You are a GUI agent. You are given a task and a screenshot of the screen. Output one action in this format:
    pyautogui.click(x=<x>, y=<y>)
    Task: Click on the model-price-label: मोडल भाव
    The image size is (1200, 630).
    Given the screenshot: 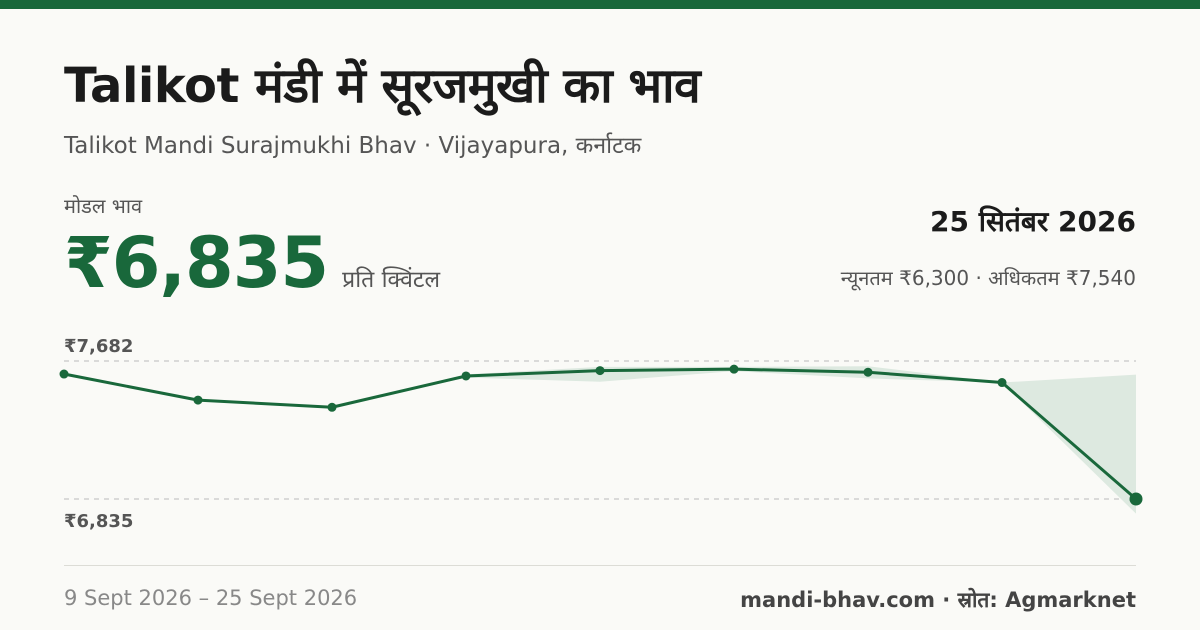 What is the action you would take?
    pyautogui.click(x=103, y=206)
    